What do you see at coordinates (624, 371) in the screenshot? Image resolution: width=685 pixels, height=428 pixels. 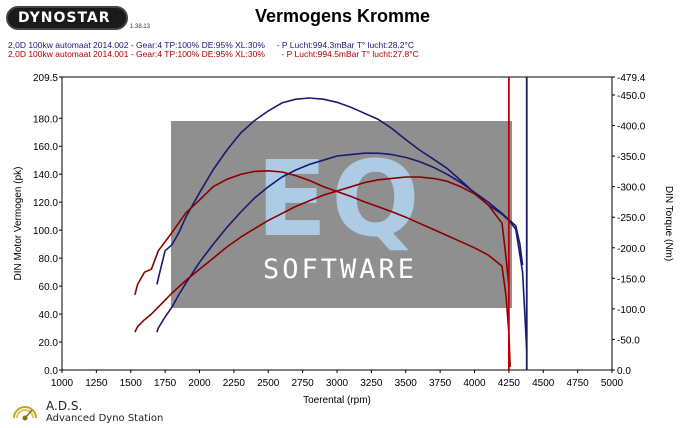 I see `y2-tick-label: 0.0` at bounding box center [624, 371].